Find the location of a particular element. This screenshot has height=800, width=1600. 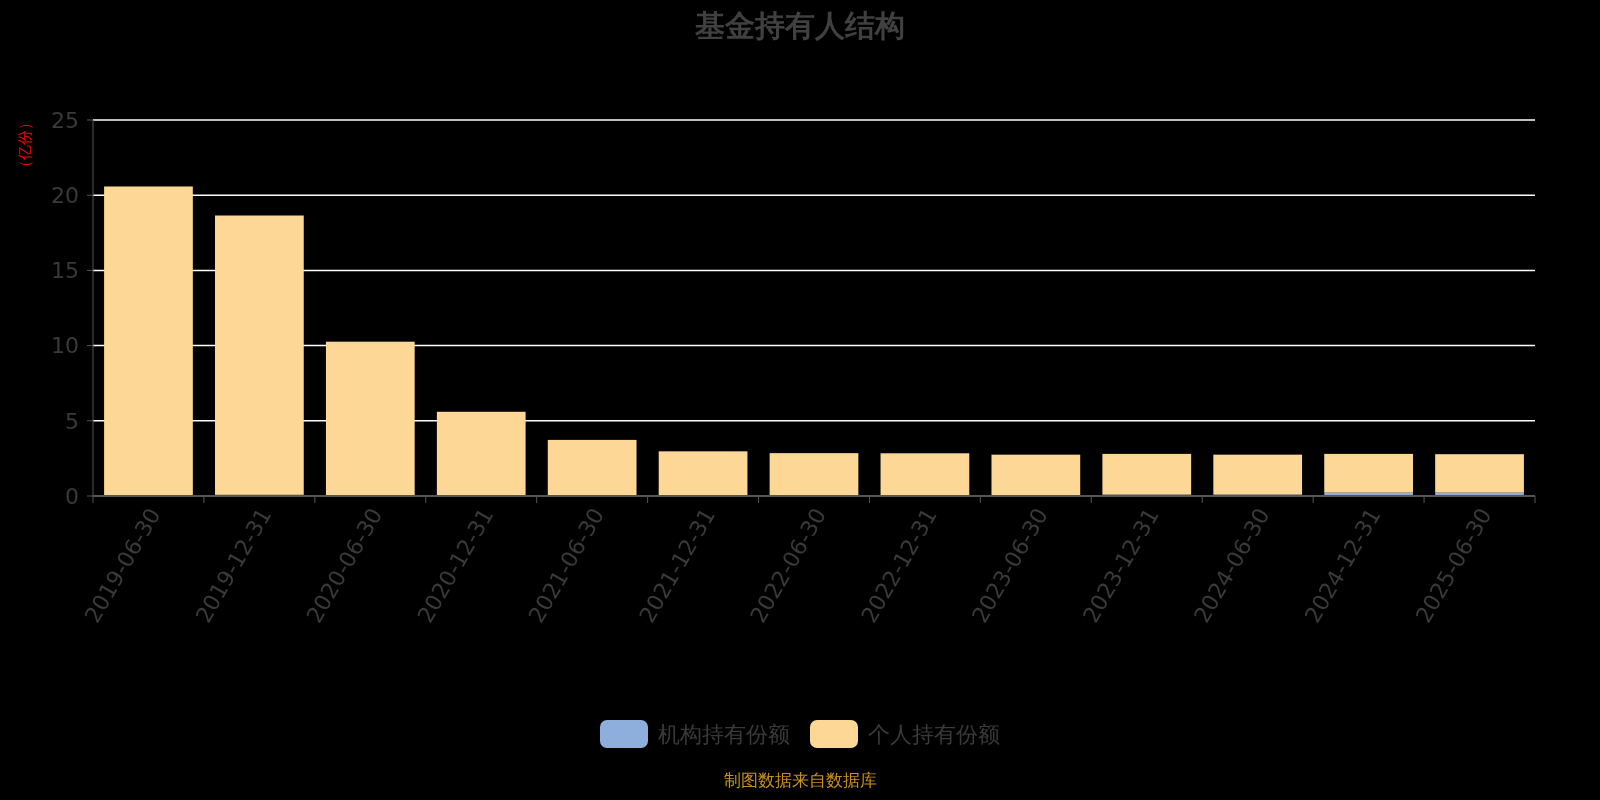

y-tick-label: 5 is located at coordinates (72, 421).